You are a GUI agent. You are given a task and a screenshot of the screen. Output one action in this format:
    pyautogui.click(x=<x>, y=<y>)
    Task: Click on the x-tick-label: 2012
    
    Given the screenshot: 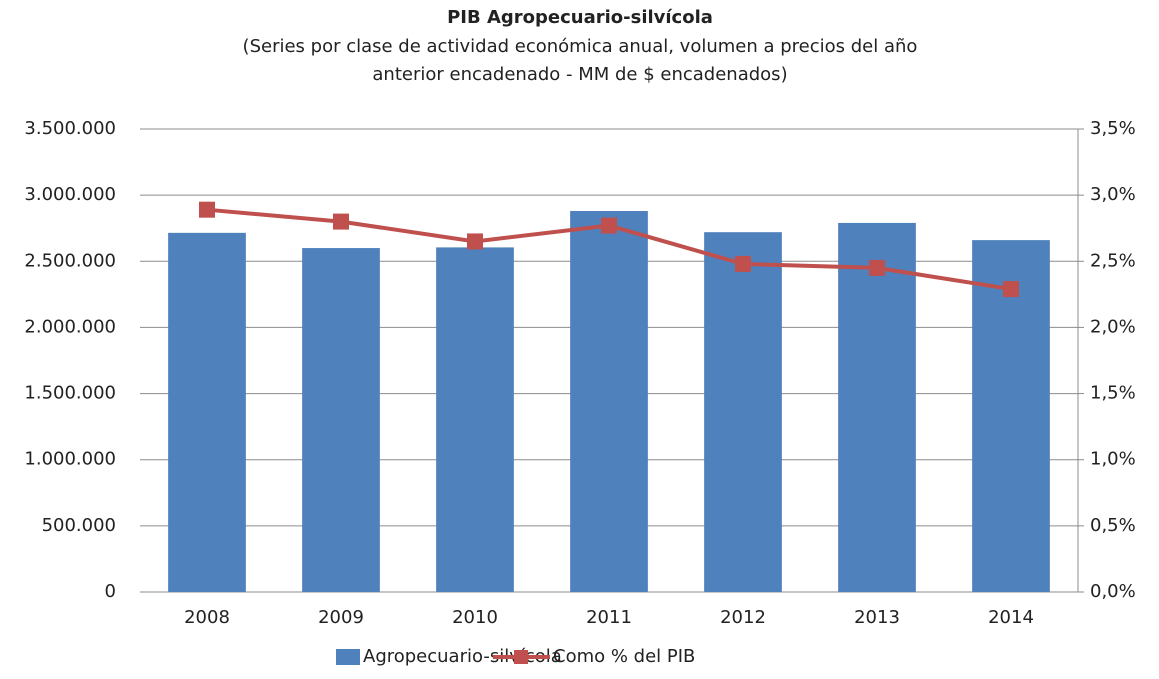 What is the action you would take?
    pyautogui.click(x=743, y=617)
    